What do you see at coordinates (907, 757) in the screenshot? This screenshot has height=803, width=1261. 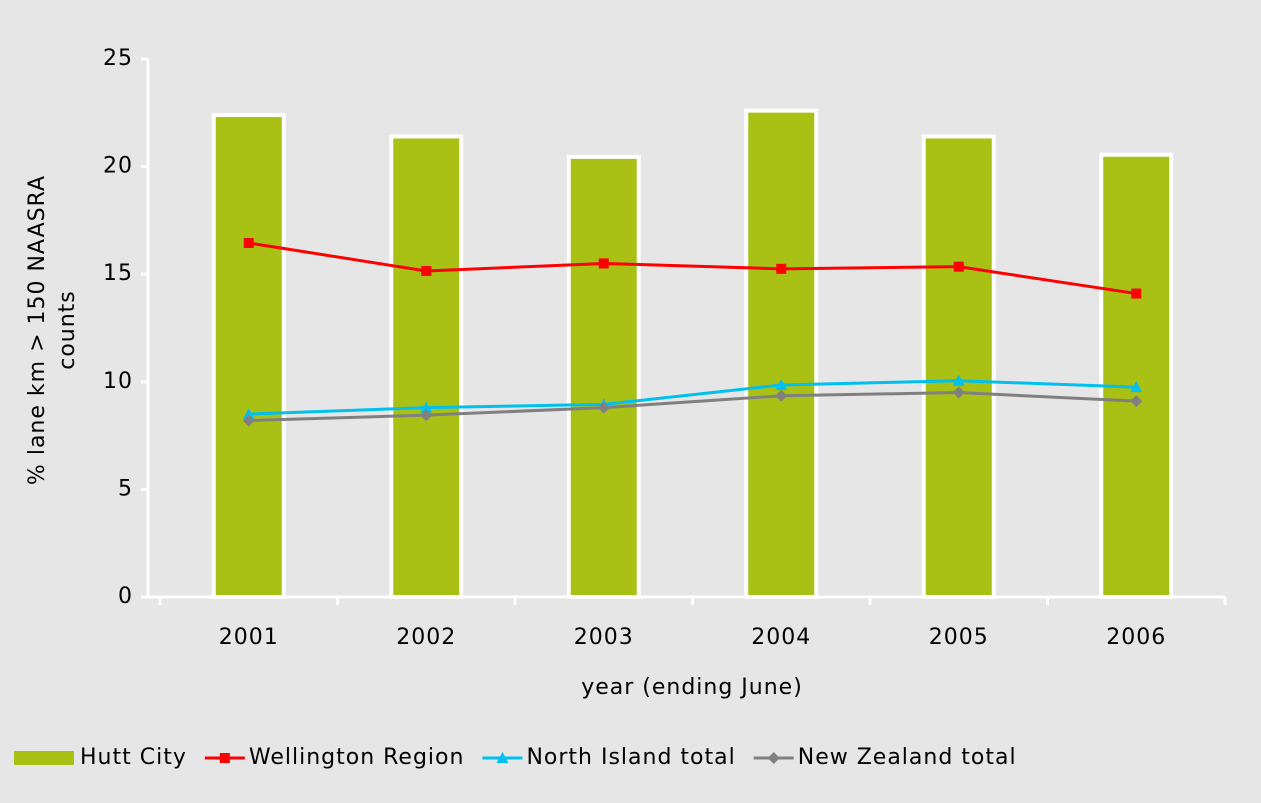 I see `legend-label: New Zealand total` at bounding box center [907, 757].